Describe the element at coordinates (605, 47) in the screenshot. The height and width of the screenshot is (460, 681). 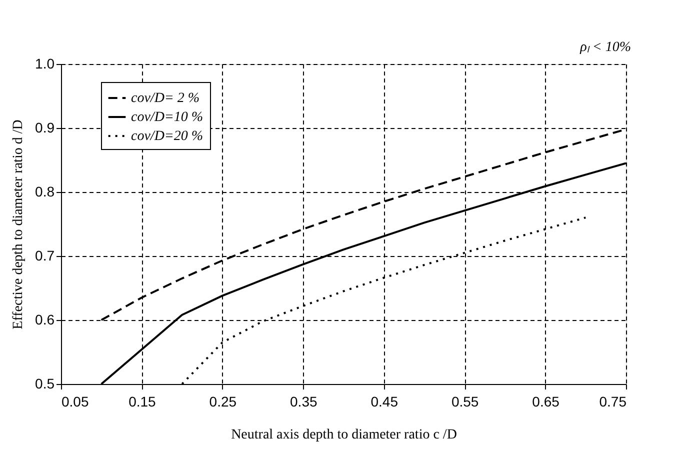
I see `text: ρₗ < 10%` at that location.